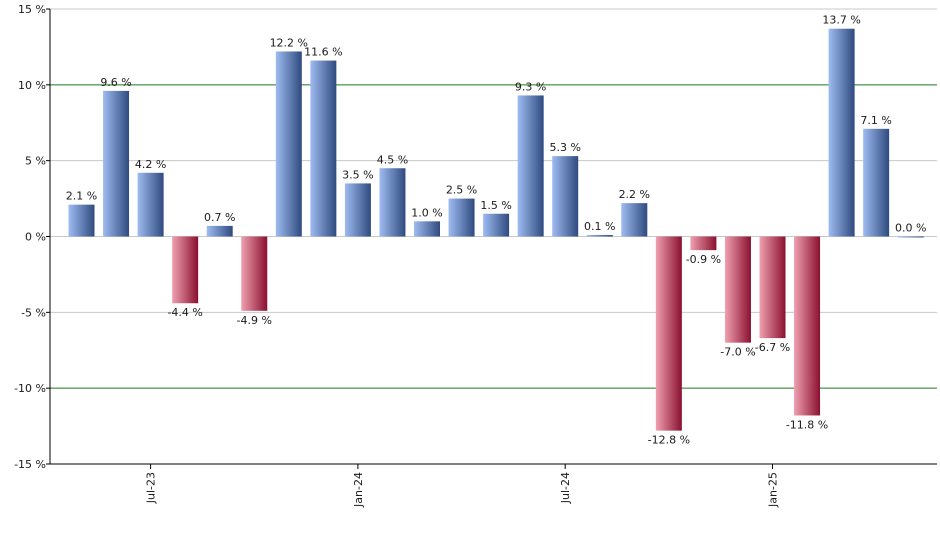  Describe the element at coordinates (530, 86) in the screenshot. I see `data-label: 9.3 %` at that location.